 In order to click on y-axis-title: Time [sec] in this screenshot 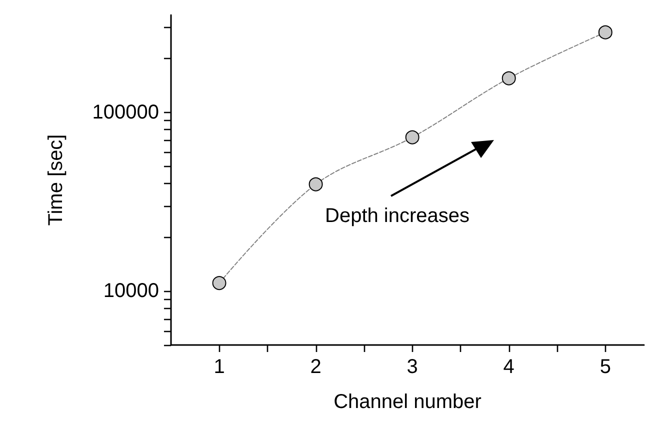, I will do `click(56, 180)`.